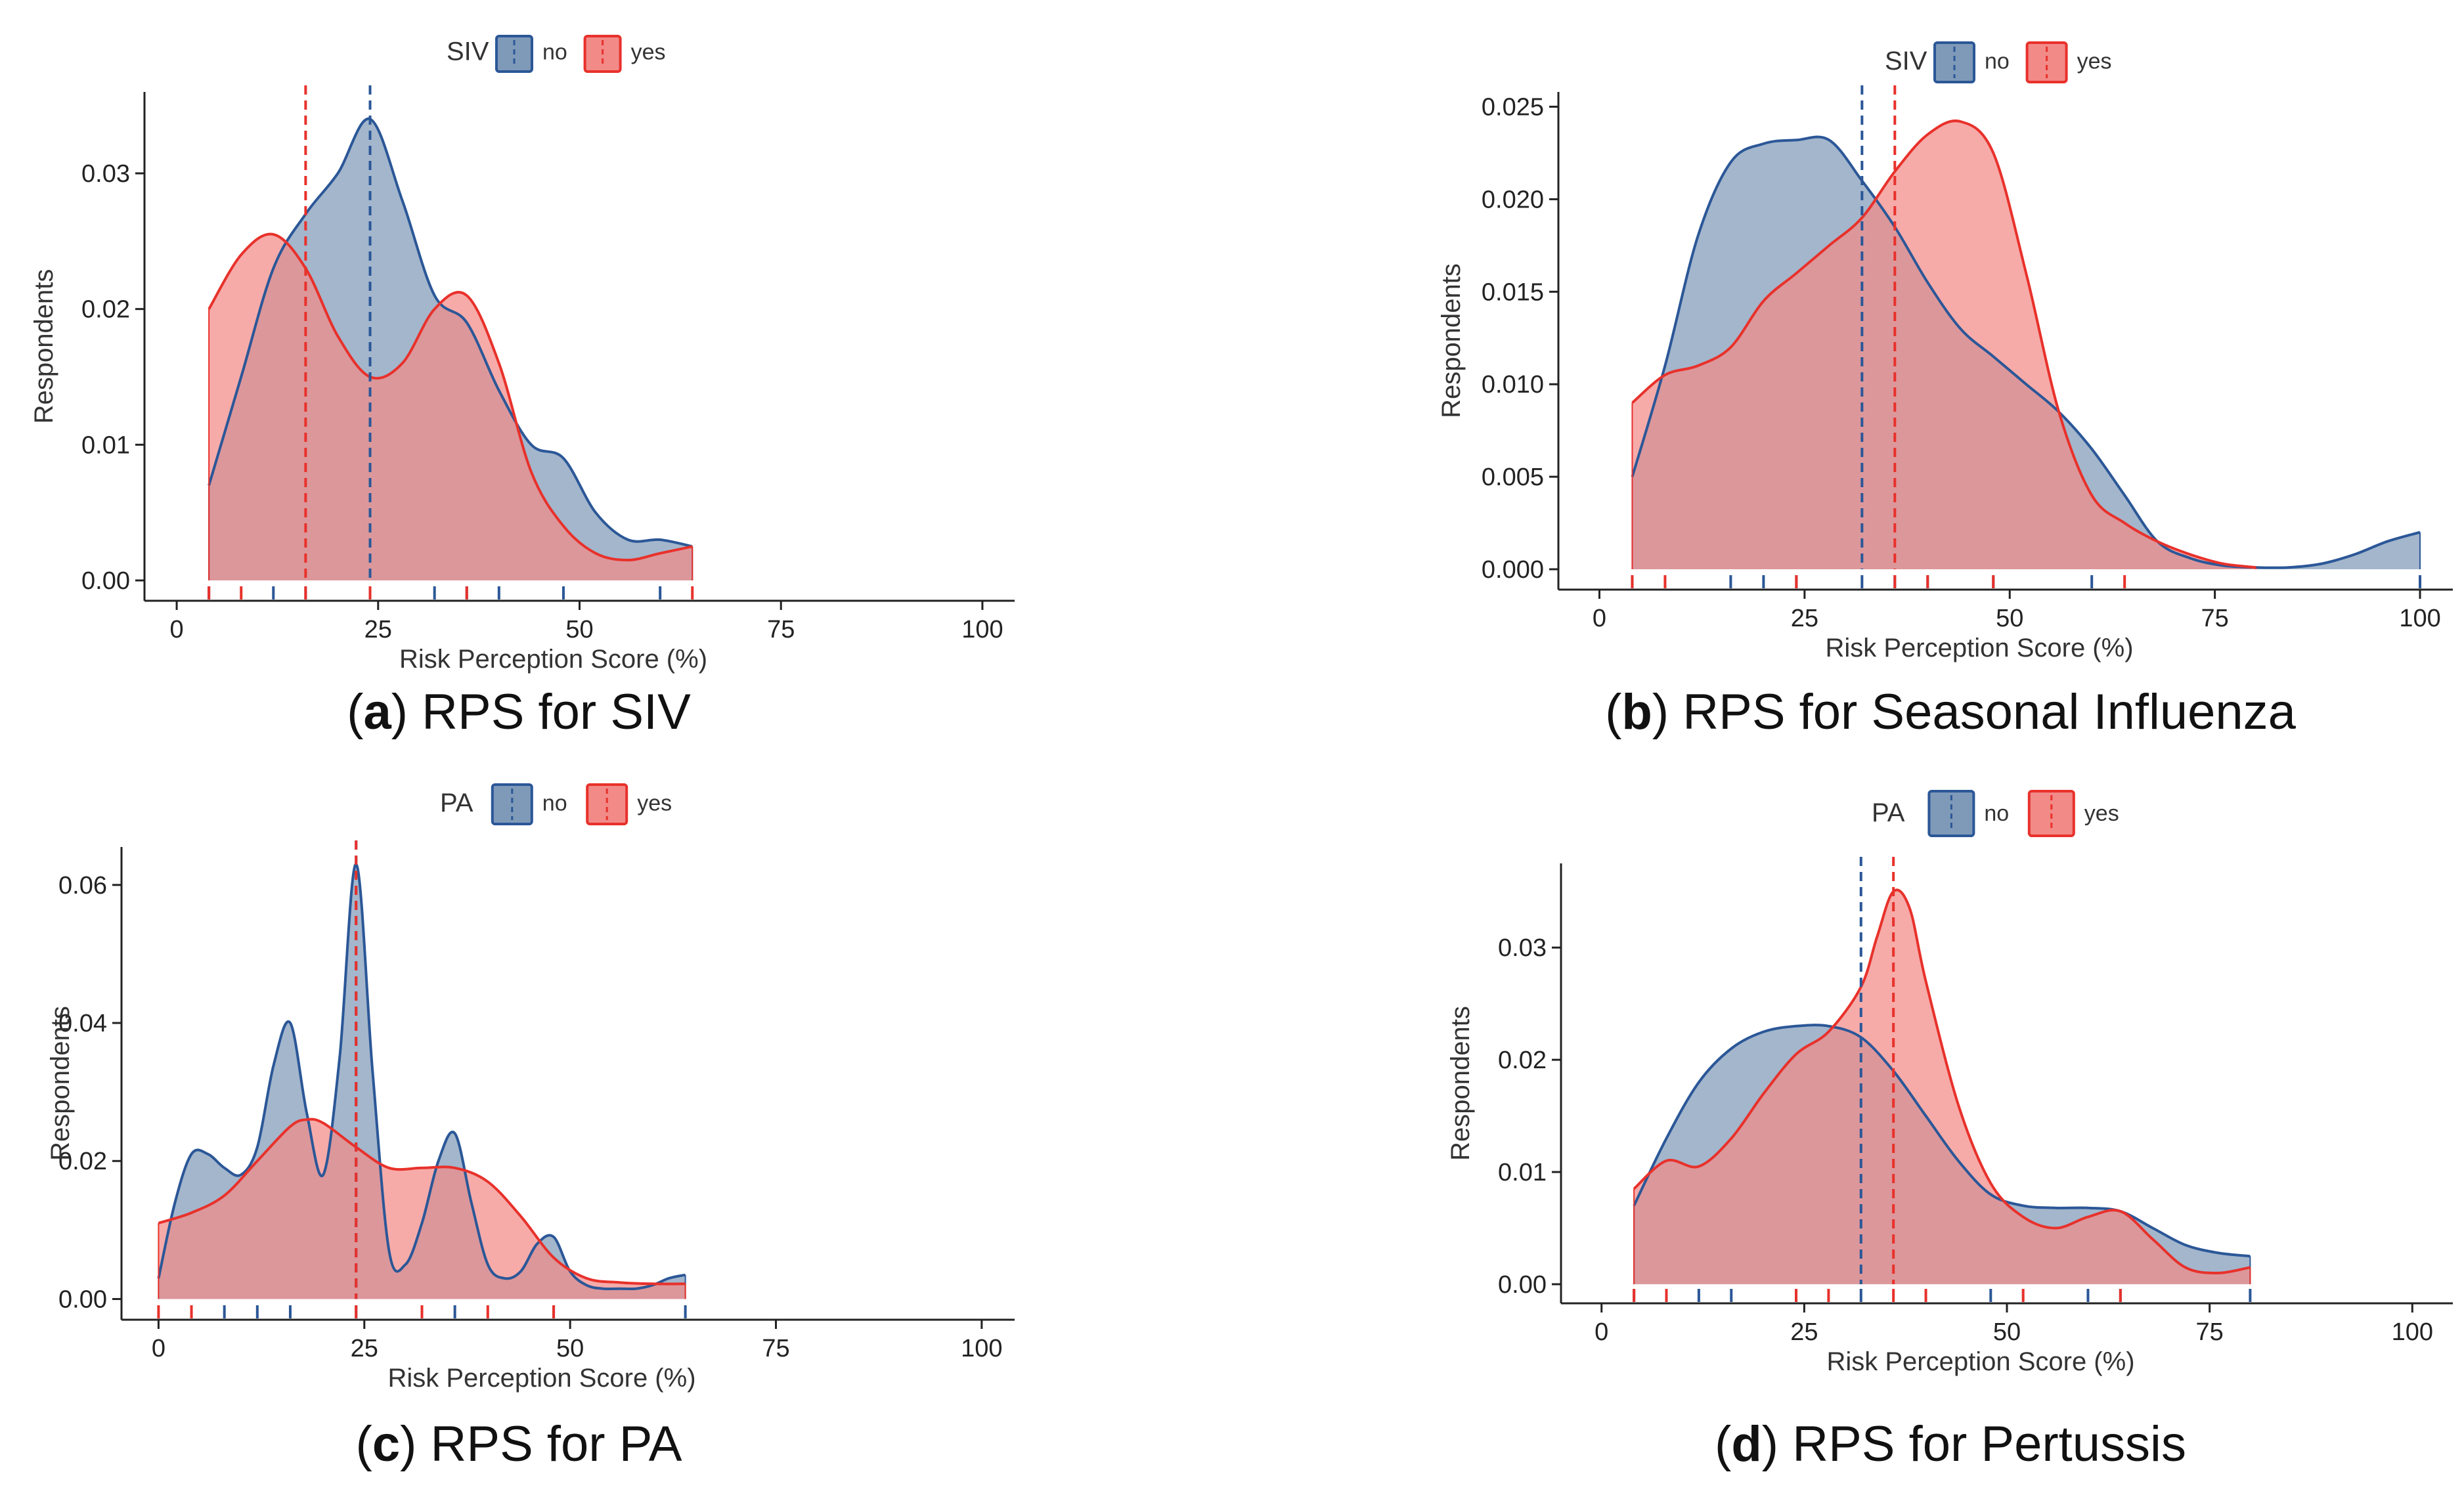 The height and width of the screenshot is (1497, 2464). I want to click on caption-text: ) RPS for PA, so click(541, 1444).